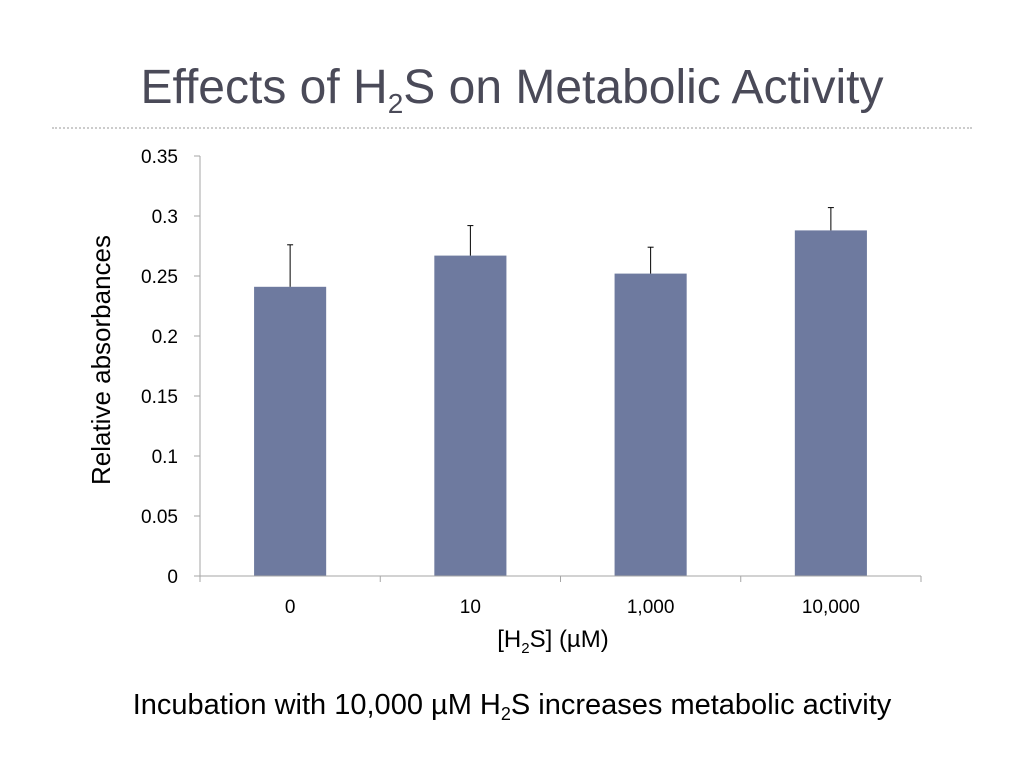 Image resolution: width=1024 pixels, height=768 pixels. I want to click on x-axis-title-post: S] (µM), so click(569, 639).